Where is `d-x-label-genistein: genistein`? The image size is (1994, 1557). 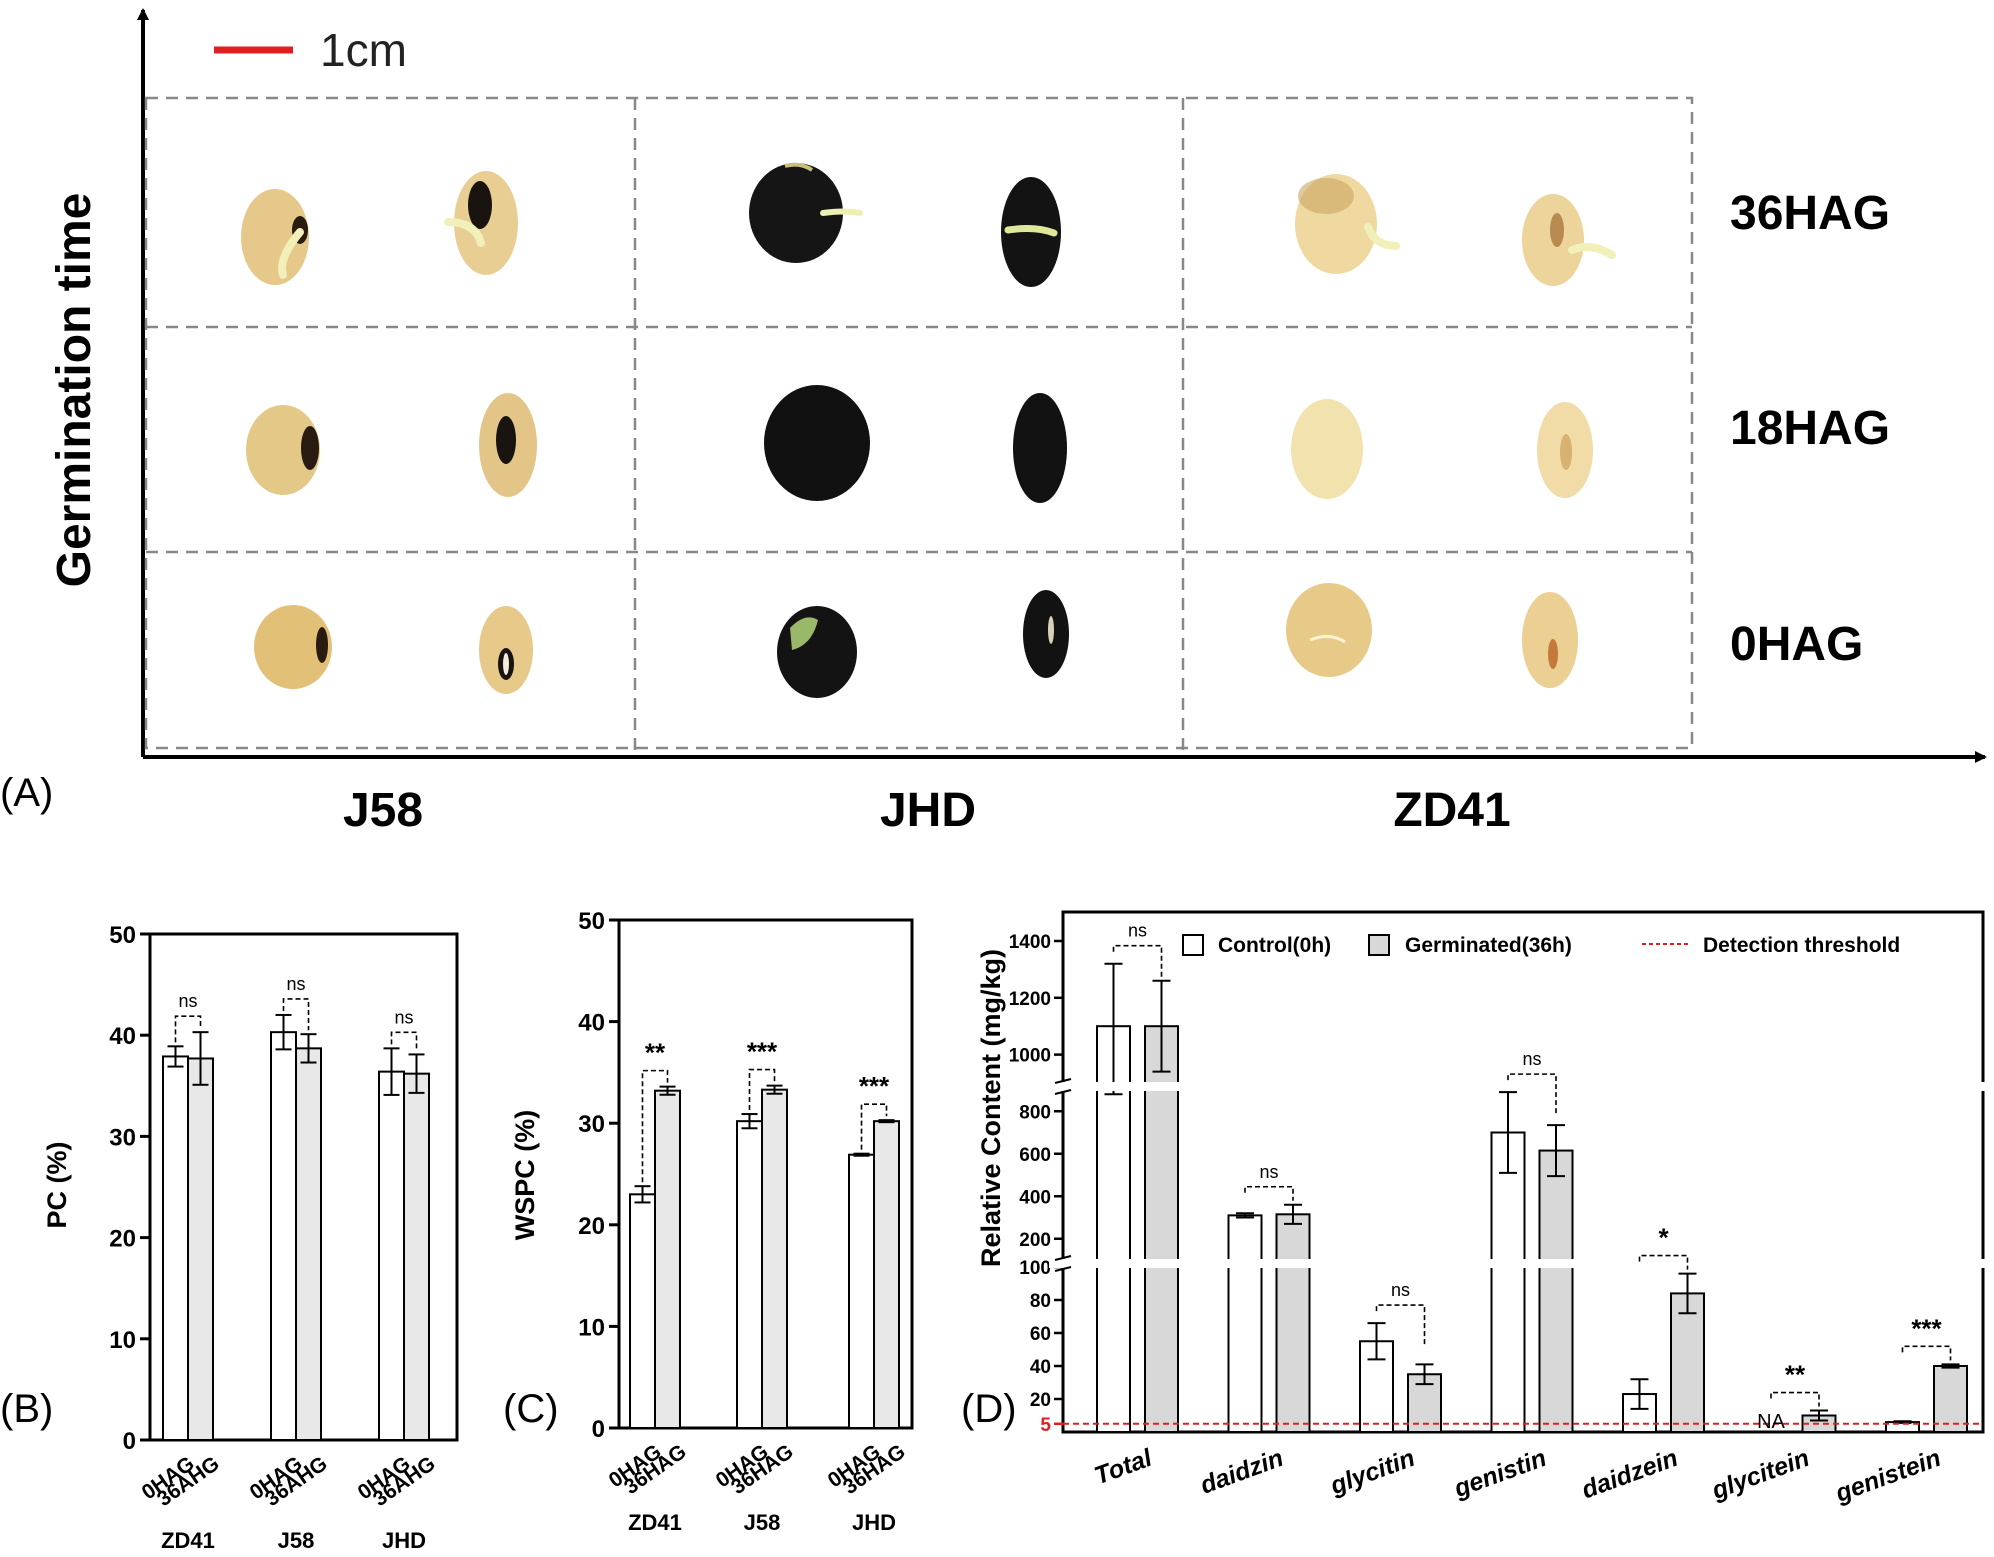
d-x-label-genistein: genistein is located at coordinates (1888, 1476).